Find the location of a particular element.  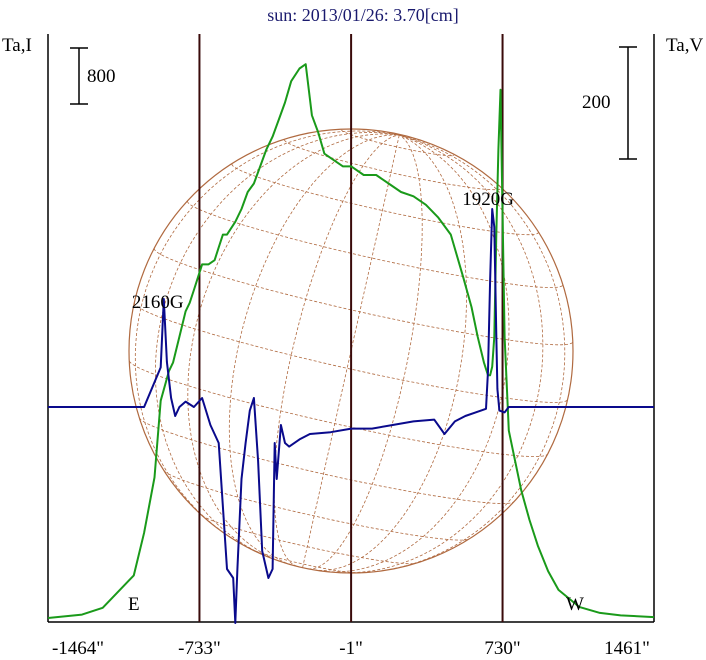

scale-bar-left: 800 is located at coordinates (93, 76).